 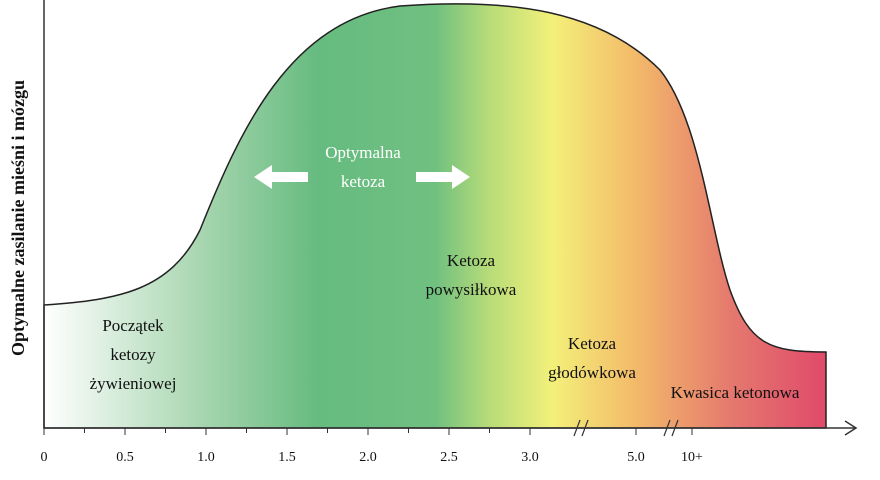 What do you see at coordinates (125, 457) in the screenshot?
I see `x-tick-label: 0.5` at bounding box center [125, 457].